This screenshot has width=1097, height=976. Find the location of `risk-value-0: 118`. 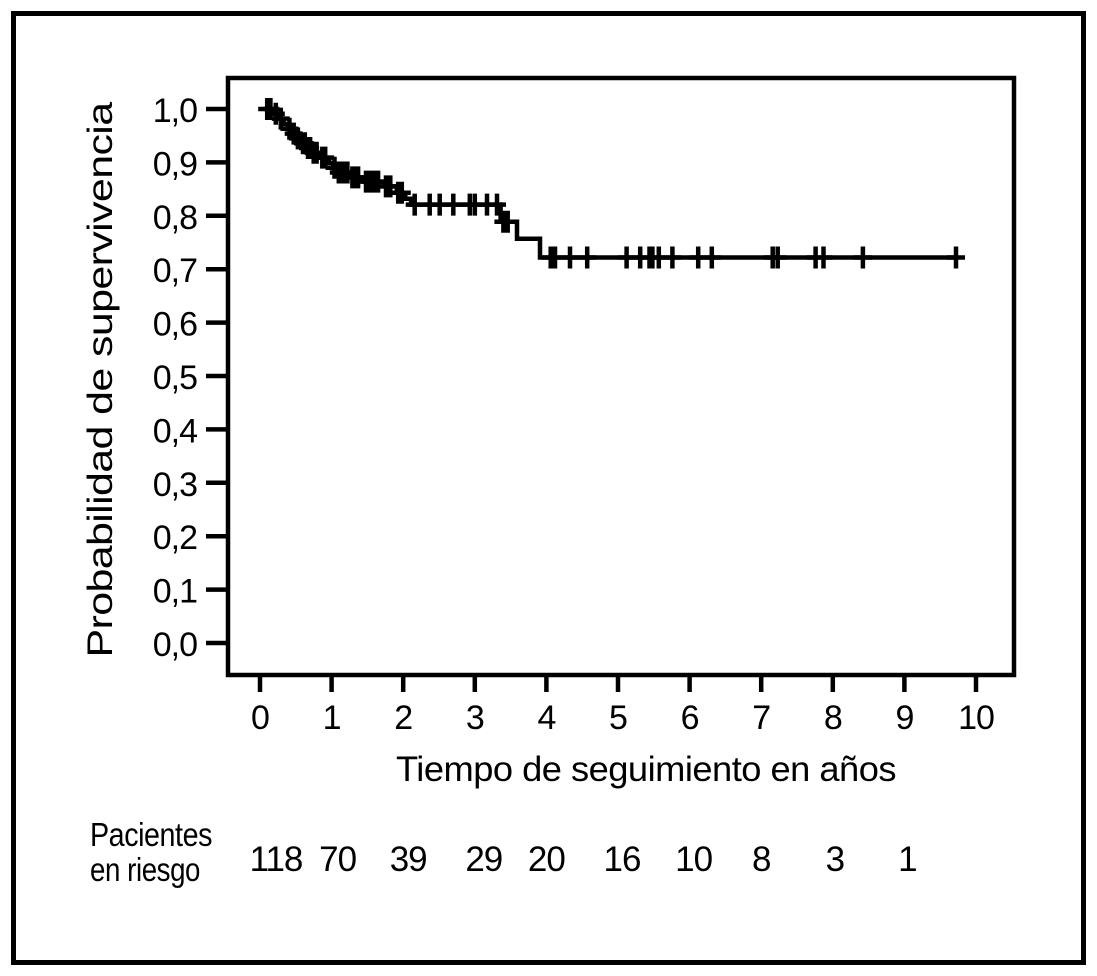

risk-value-0: 118 is located at coordinates (276, 859).